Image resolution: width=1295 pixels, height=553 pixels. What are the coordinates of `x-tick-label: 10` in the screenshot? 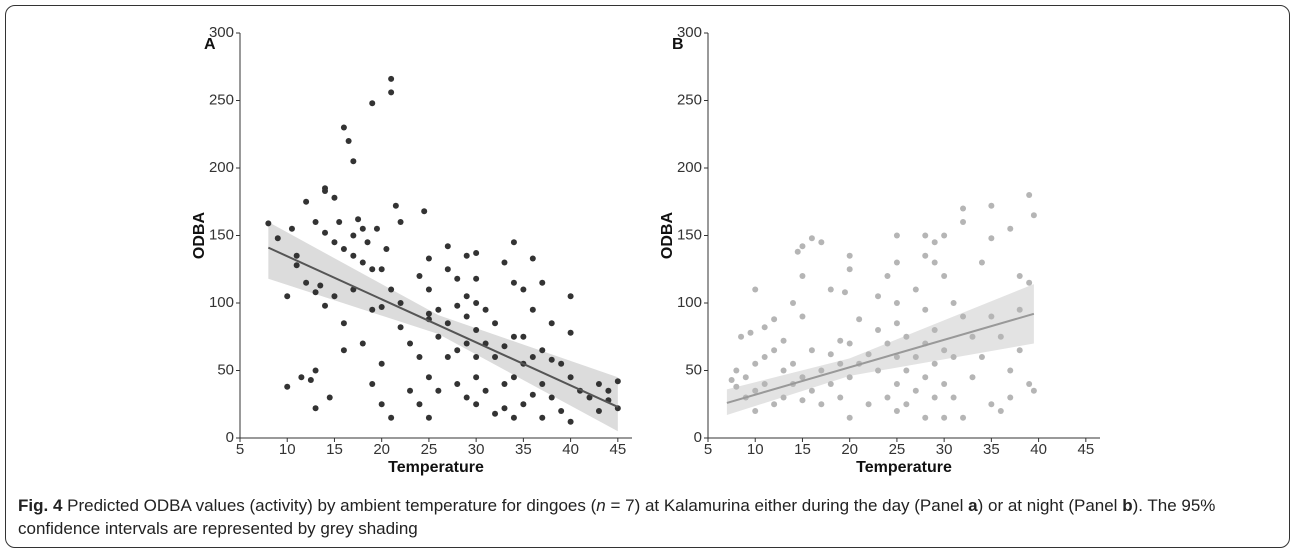 It's located at (287, 449).